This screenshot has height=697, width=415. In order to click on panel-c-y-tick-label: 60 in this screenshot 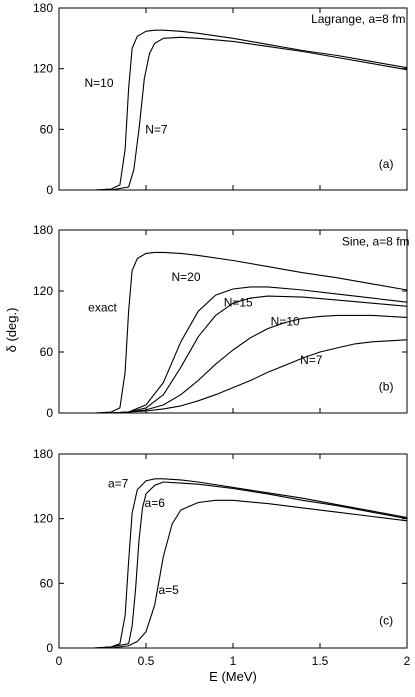, I will do `click(47, 583)`.